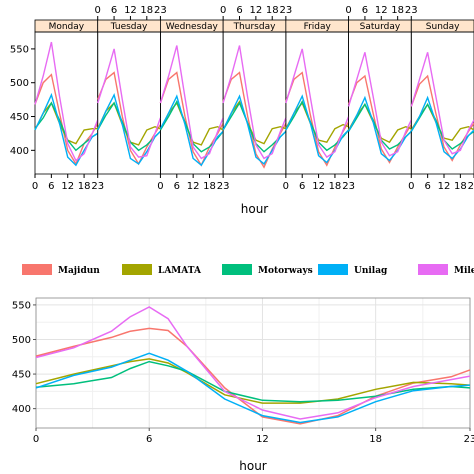 Image resolution: width=474 pixels, height=474 pixels. Describe the element at coordinates (237, 269) in the screenshot. I see `legend-swatch-motorways` at that location.